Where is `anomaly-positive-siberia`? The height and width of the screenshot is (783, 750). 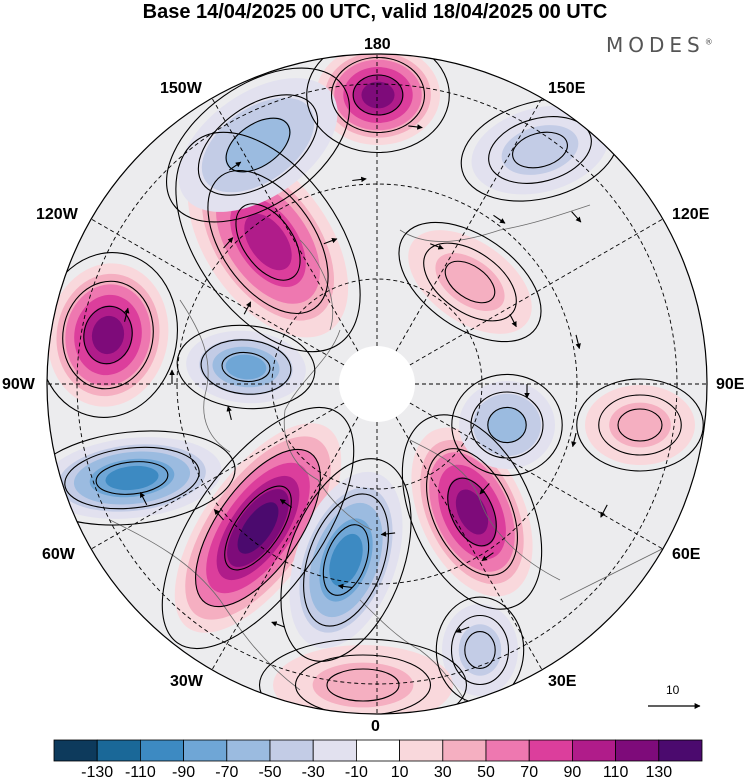
anomaly-positive-siberia is located at coordinates (470, 282).